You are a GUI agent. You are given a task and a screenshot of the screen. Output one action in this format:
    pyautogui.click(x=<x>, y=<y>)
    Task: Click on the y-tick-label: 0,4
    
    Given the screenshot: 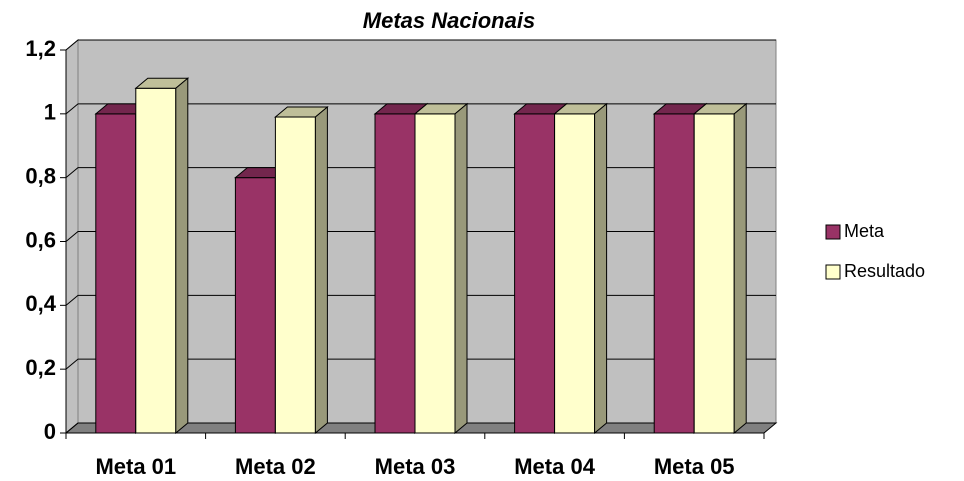 What is the action you would take?
    pyautogui.click(x=40, y=303)
    